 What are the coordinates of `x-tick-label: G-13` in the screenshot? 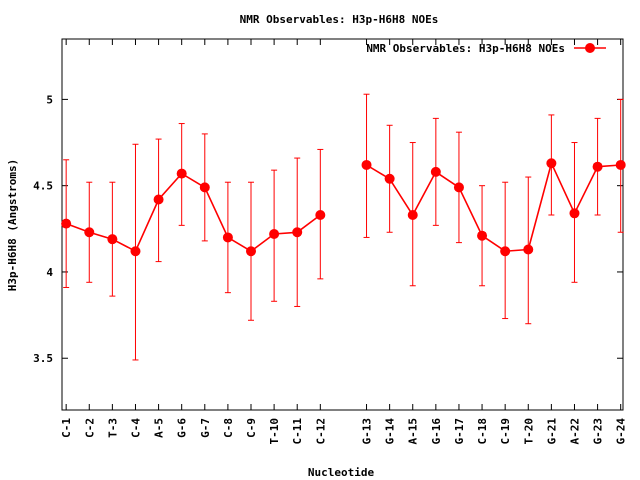 It's located at (367, 431).